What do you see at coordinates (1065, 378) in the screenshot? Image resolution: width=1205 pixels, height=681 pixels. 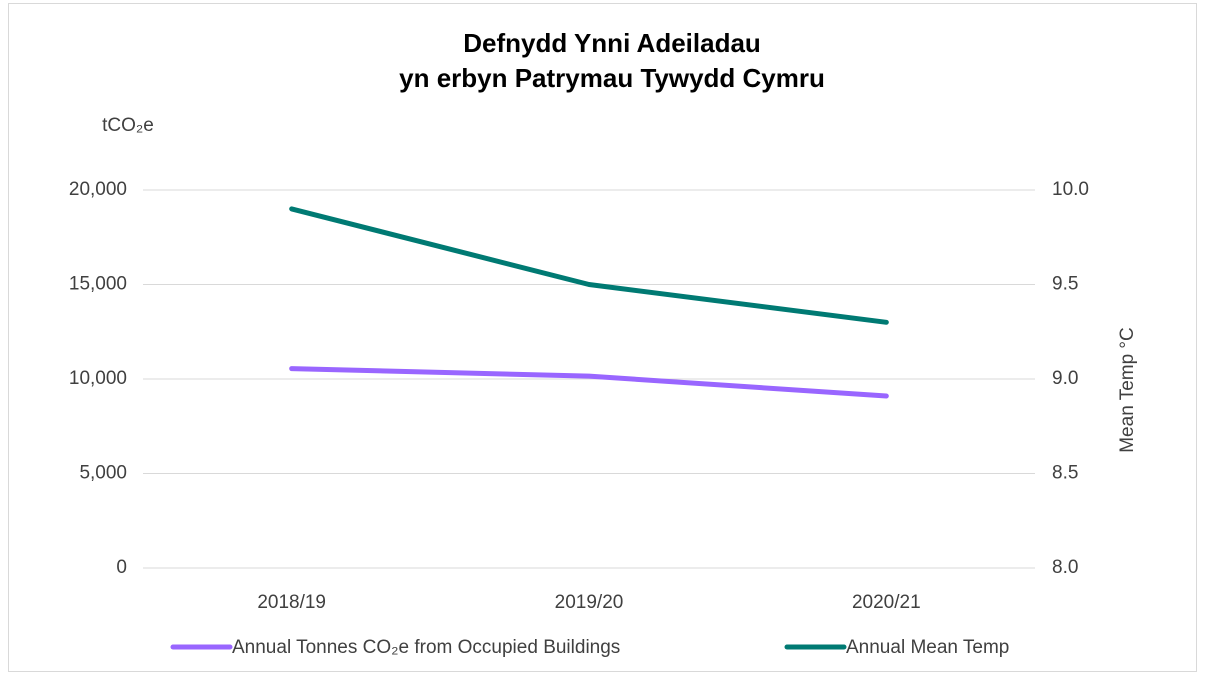 I see `y2-tick-label: 9.0` at bounding box center [1065, 378].